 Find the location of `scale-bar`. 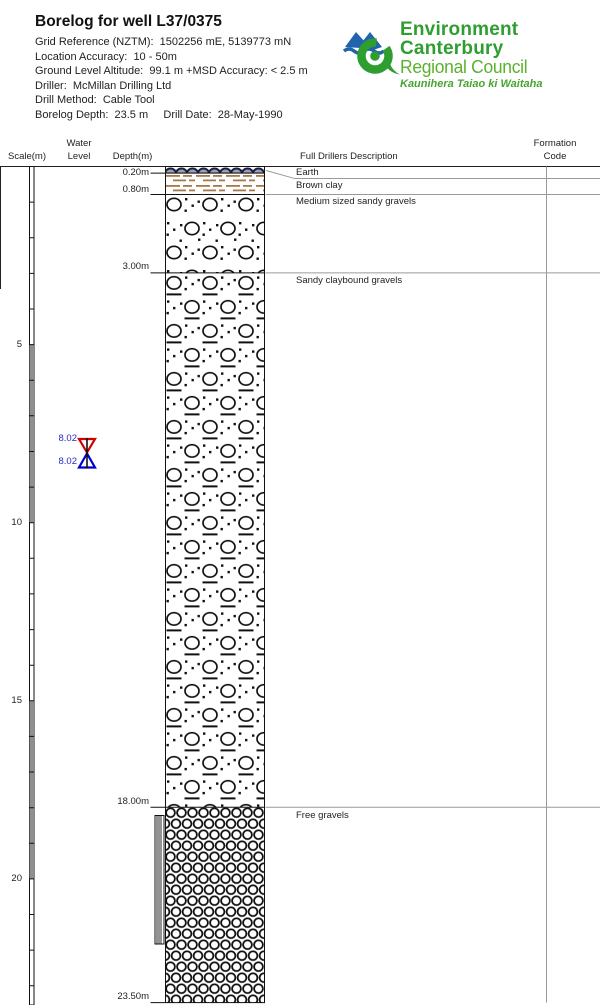

scale-bar is located at coordinates (32, 585).